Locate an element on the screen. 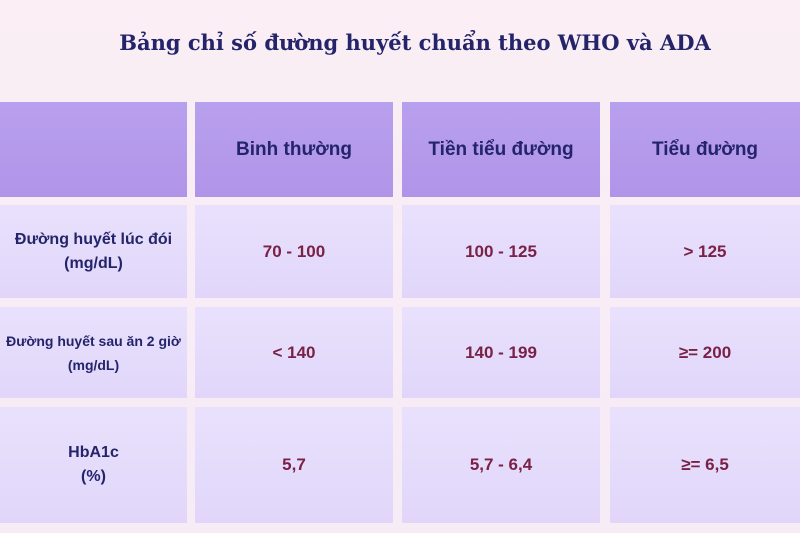 The width and height of the screenshot is (800, 533). column-header: Tiểu đường is located at coordinates (705, 149).